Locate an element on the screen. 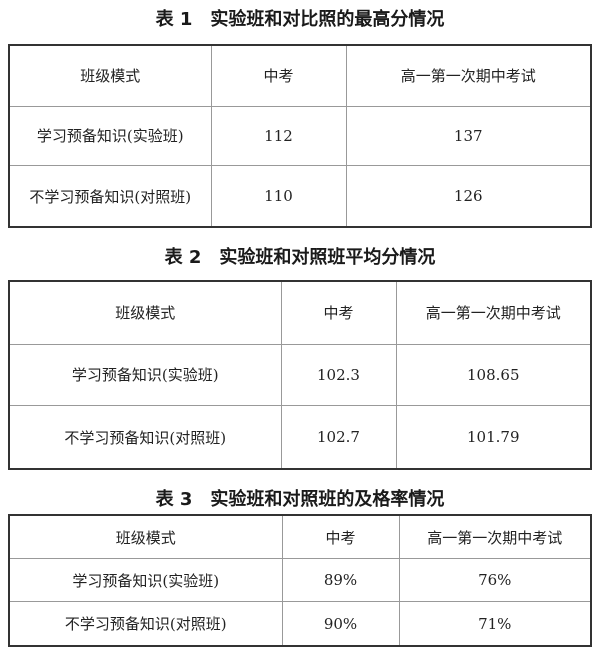  table-1-title: 表 1 实验班和对比照的最高分情况 is located at coordinates (300, 19).